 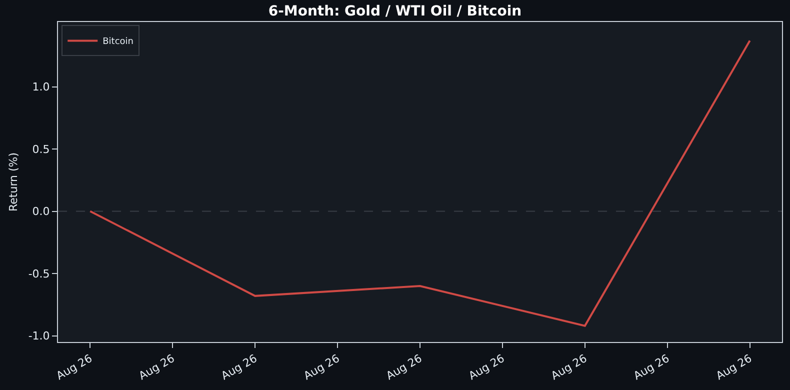 What do you see at coordinates (39, 273) in the screenshot?
I see `y-tick-label: -0.5` at bounding box center [39, 273].